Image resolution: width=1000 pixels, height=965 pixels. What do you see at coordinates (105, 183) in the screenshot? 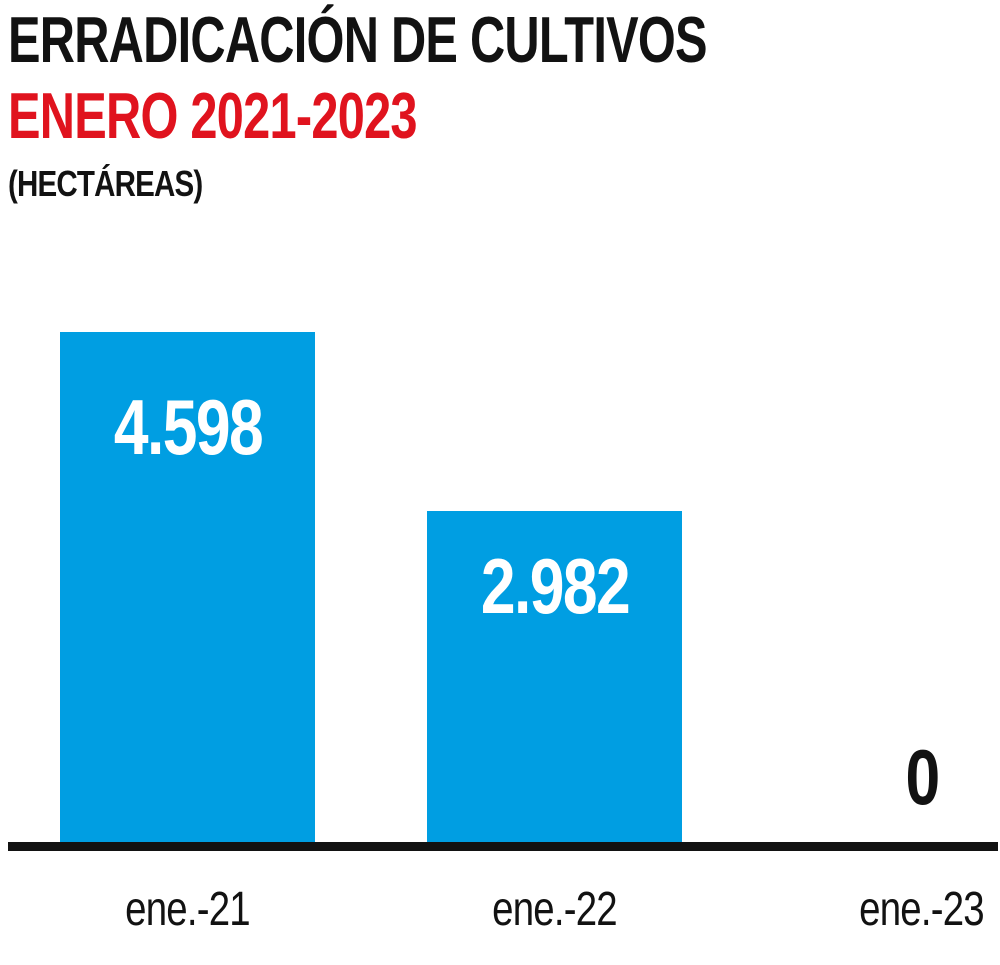
I see `unit-label: (HECTÁREAS)` at bounding box center [105, 183].